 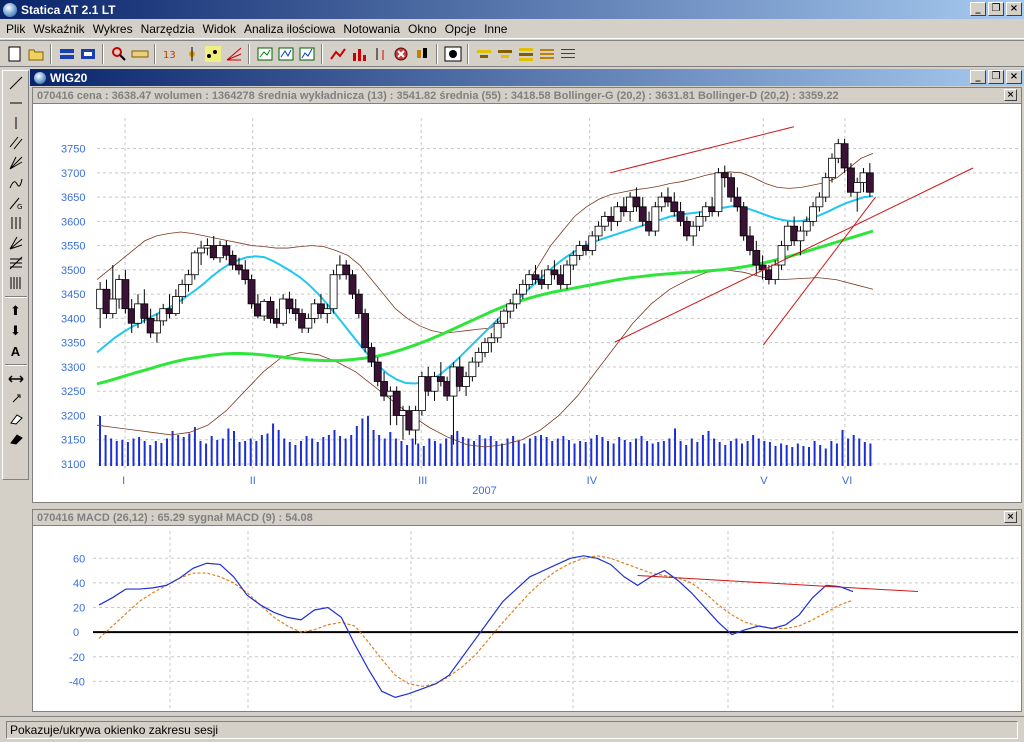 What do you see at coordinates (546, 53) in the screenshot?
I see `align-4-icon` at bounding box center [546, 53].